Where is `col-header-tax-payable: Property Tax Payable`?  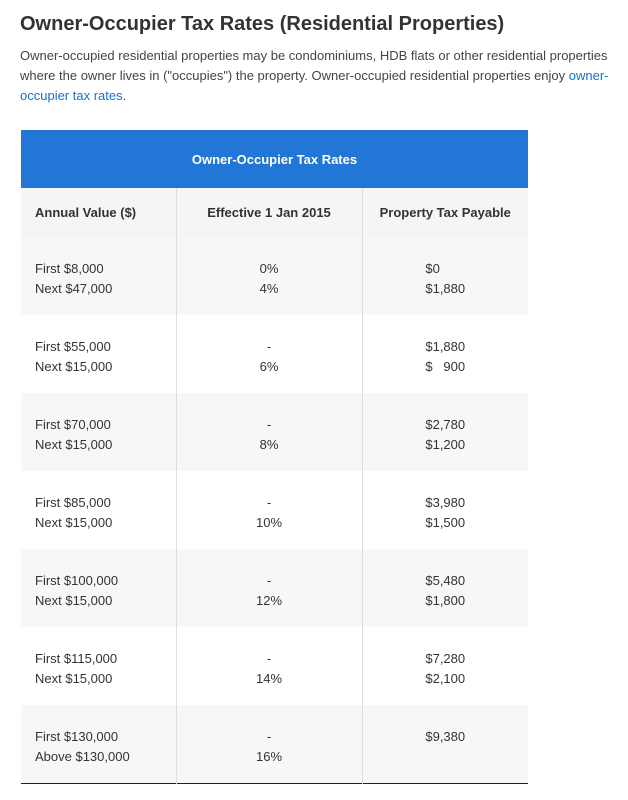
col-header-tax-payable: Property Tax Payable is located at coordinates (444, 212).